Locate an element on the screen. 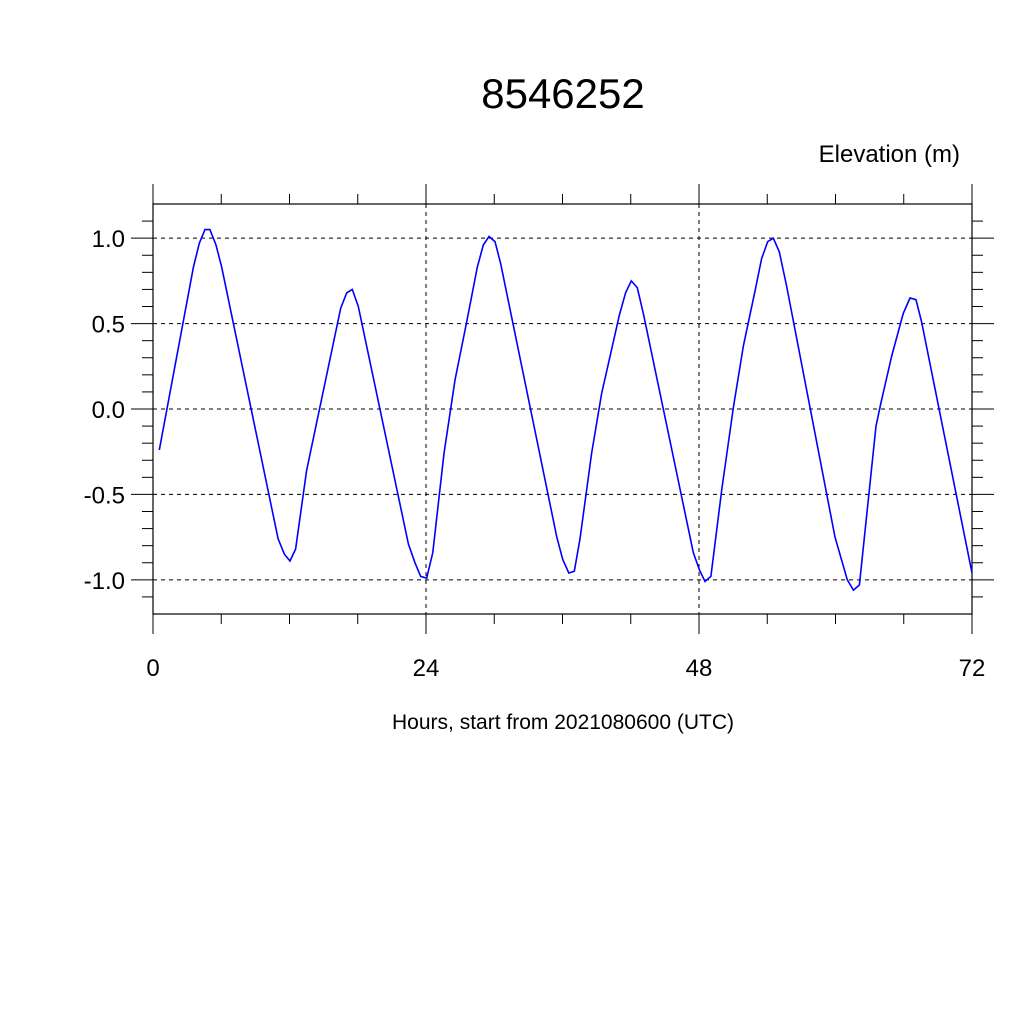 The image size is (1024, 1024). y-tick-label: 0.5 is located at coordinates (108, 325).